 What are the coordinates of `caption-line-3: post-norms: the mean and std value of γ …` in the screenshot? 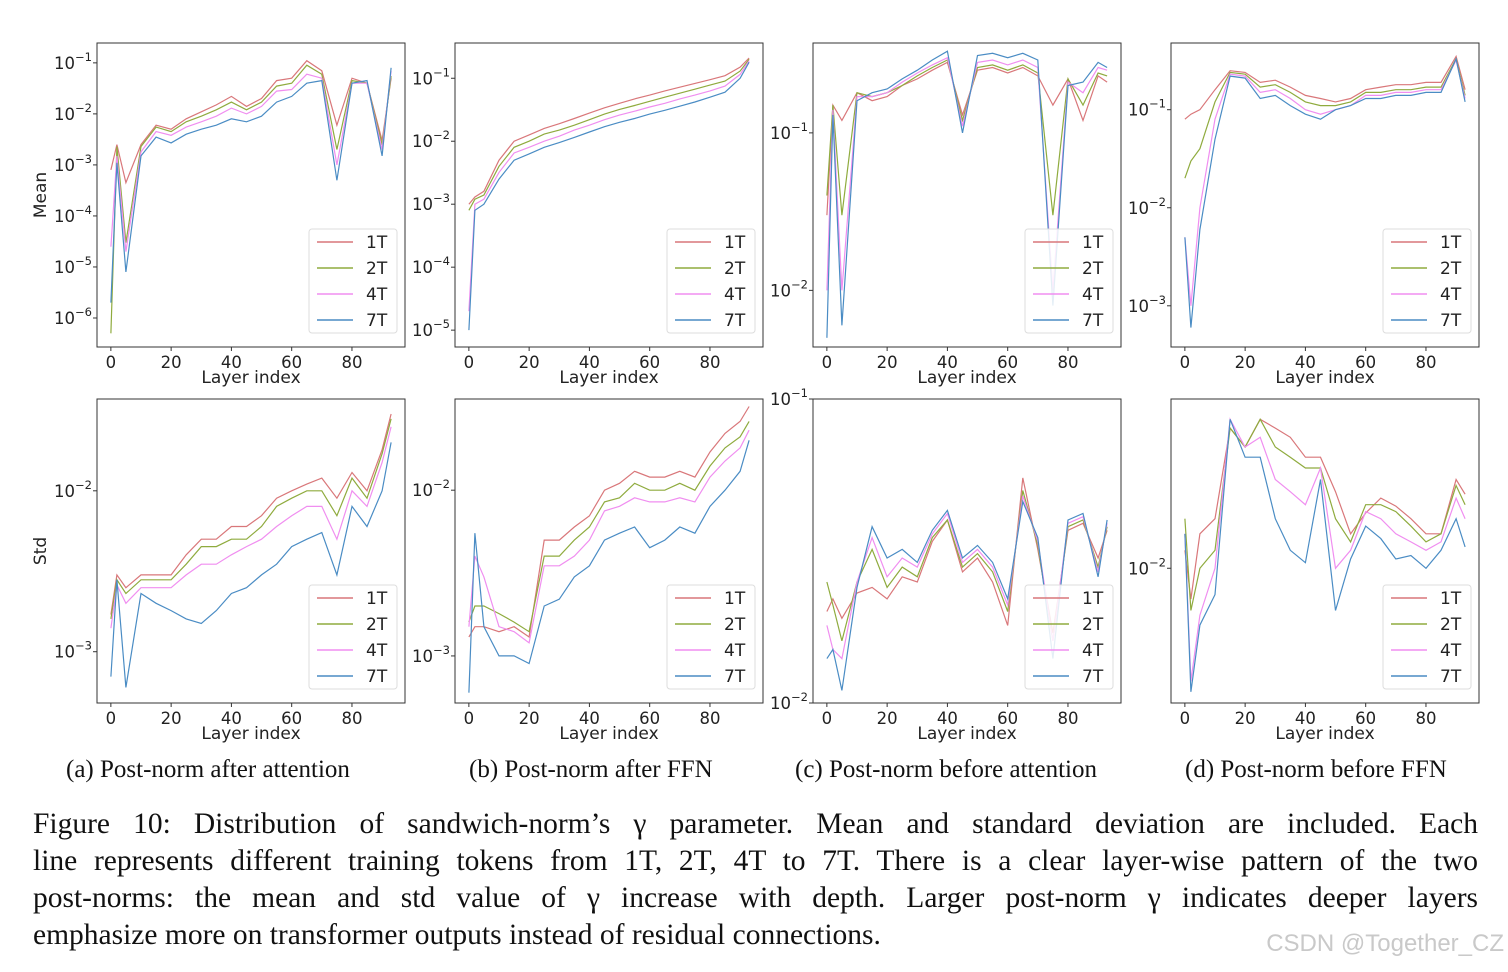 It's located at (755, 898).